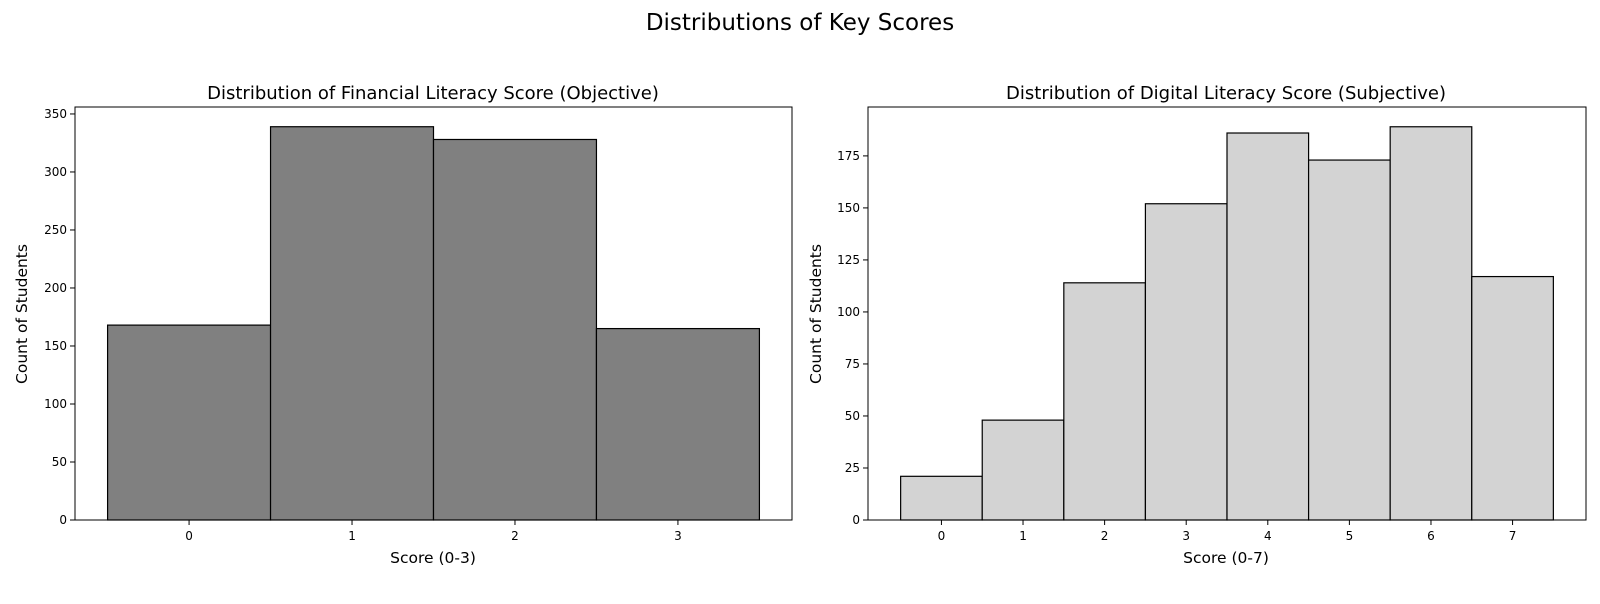 The image size is (1600, 604). Describe the element at coordinates (1268, 536) in the screenshot. I see `x-tick-label: 4` at that location.